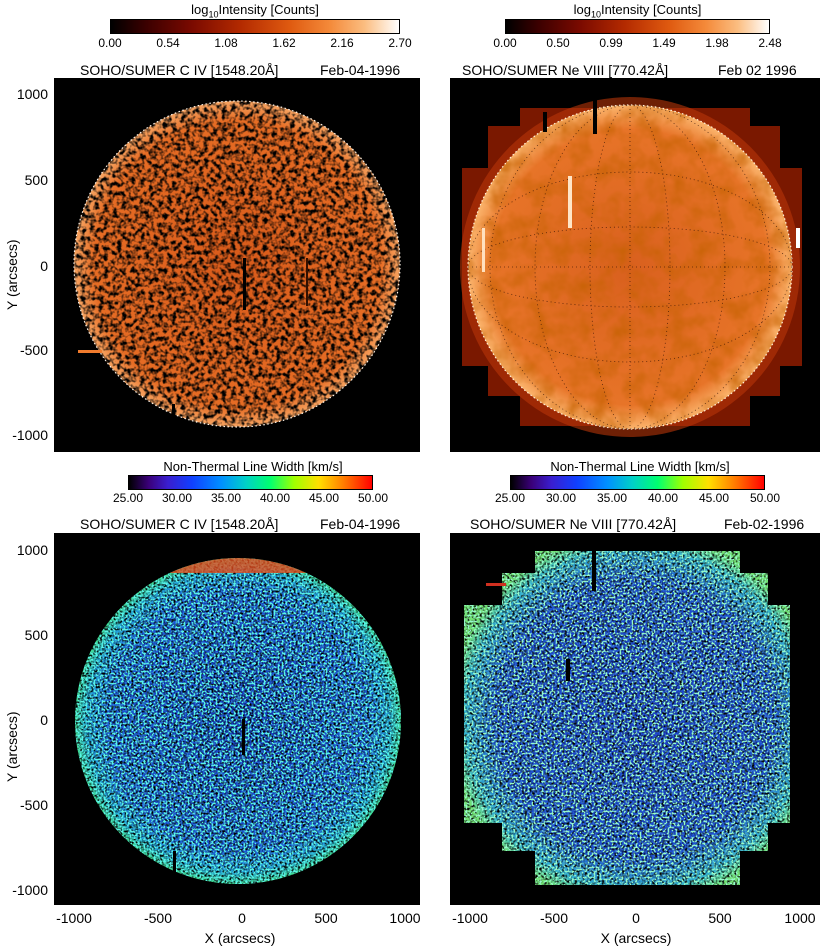  I want to click on limb-dotted-outline, so click(237, 264).